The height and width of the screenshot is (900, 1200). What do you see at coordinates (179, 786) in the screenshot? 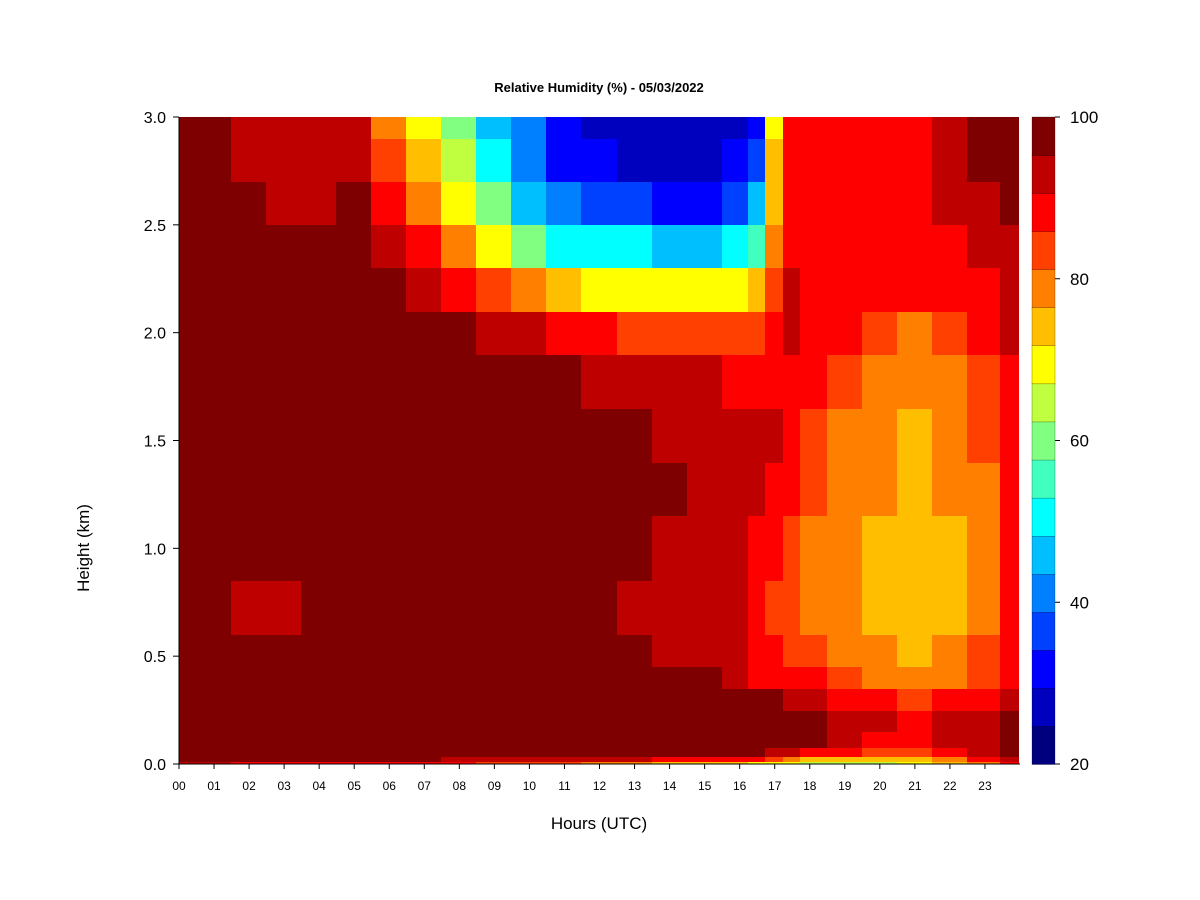
I see `x-tick-label: 00` at bounding box center [179, 786].